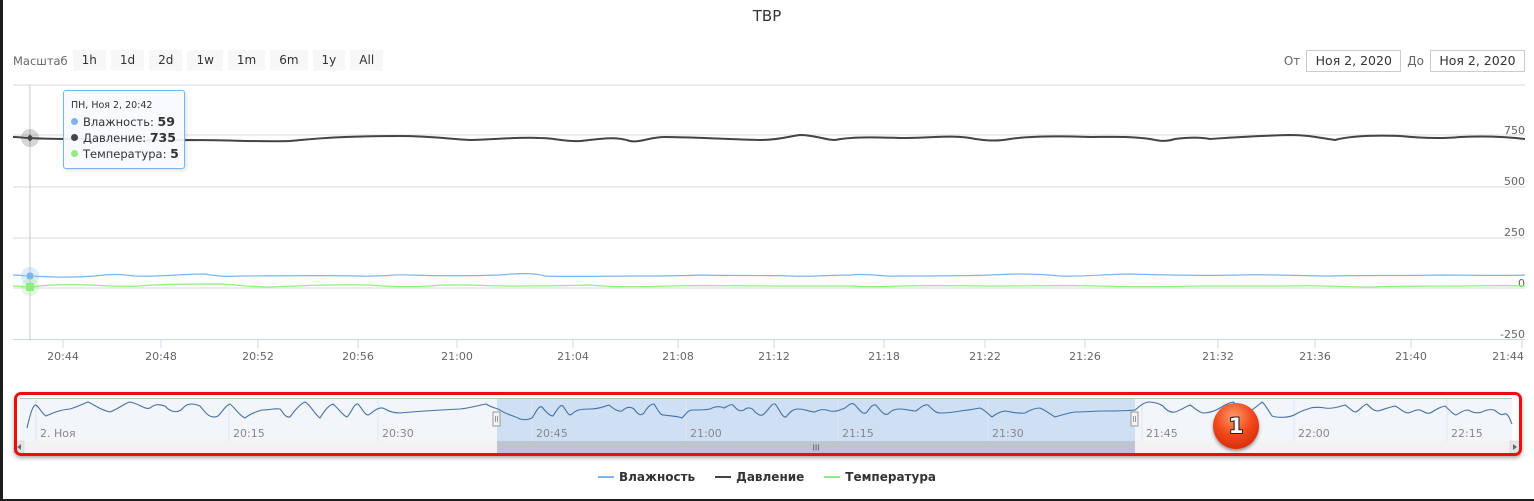  I want to click on window-bottom-border, so click(767, 500).